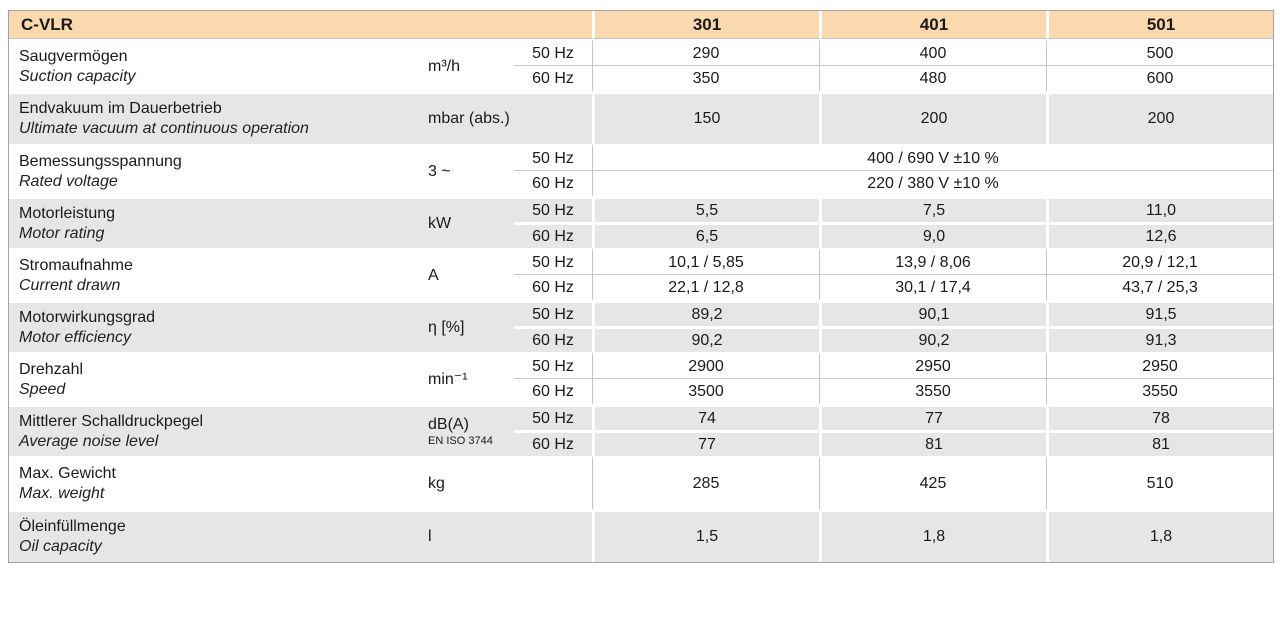 The height and width of the screenshot is (627, 1280). I want to click on unit-cell: min⁻¹, so click(457, 378).